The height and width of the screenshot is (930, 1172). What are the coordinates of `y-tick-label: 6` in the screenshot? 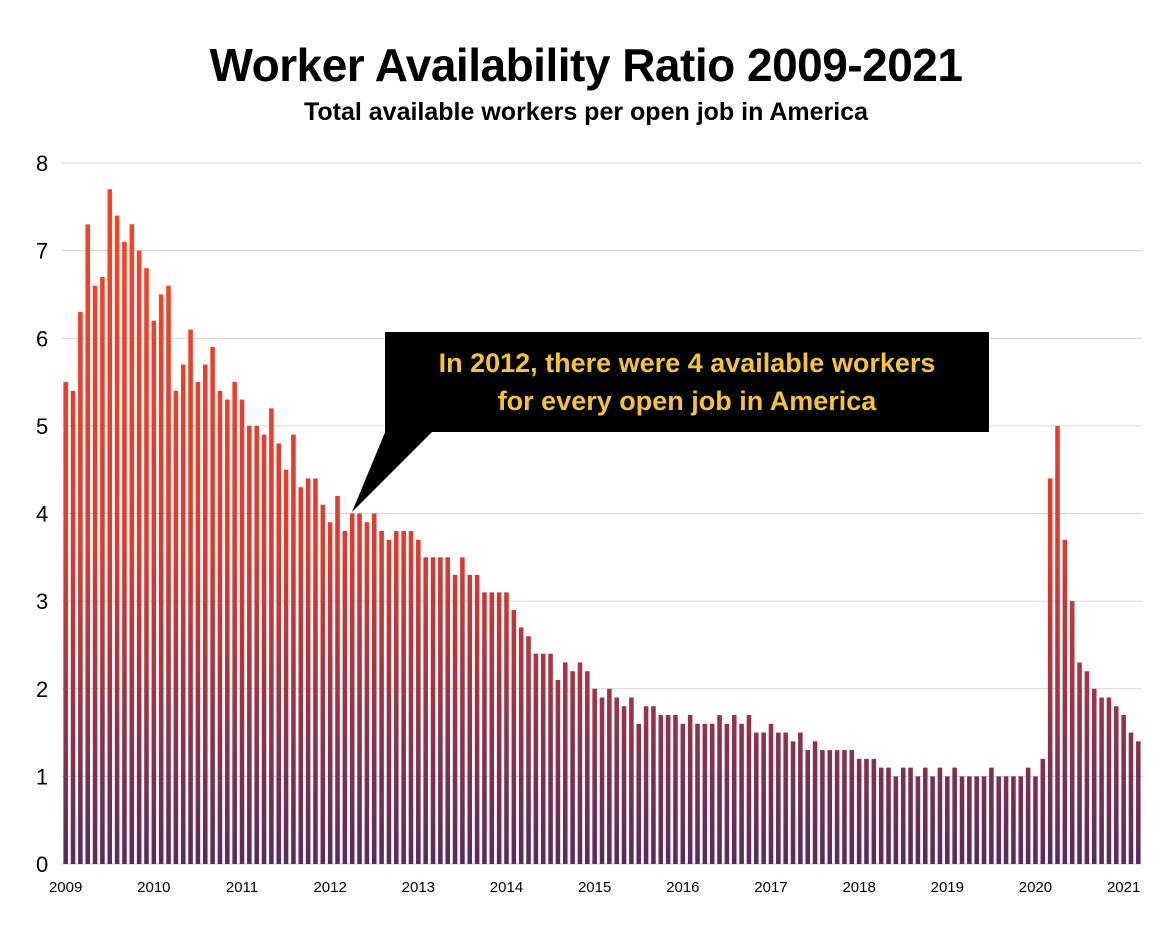 It's located at (42, 338).